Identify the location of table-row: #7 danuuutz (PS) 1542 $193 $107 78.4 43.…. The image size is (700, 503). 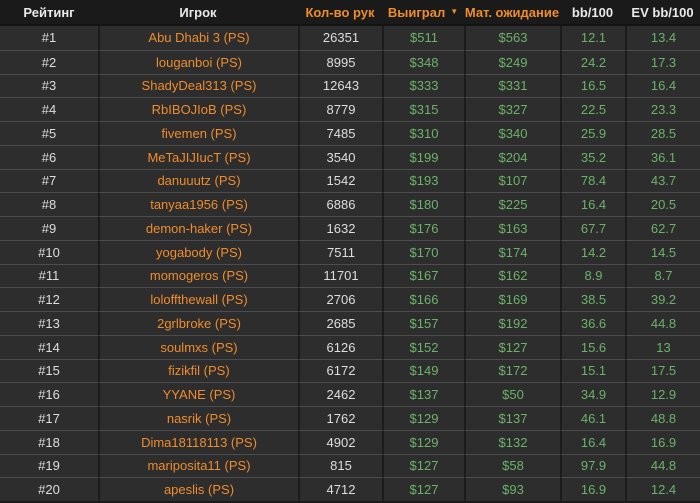
(350, 180).